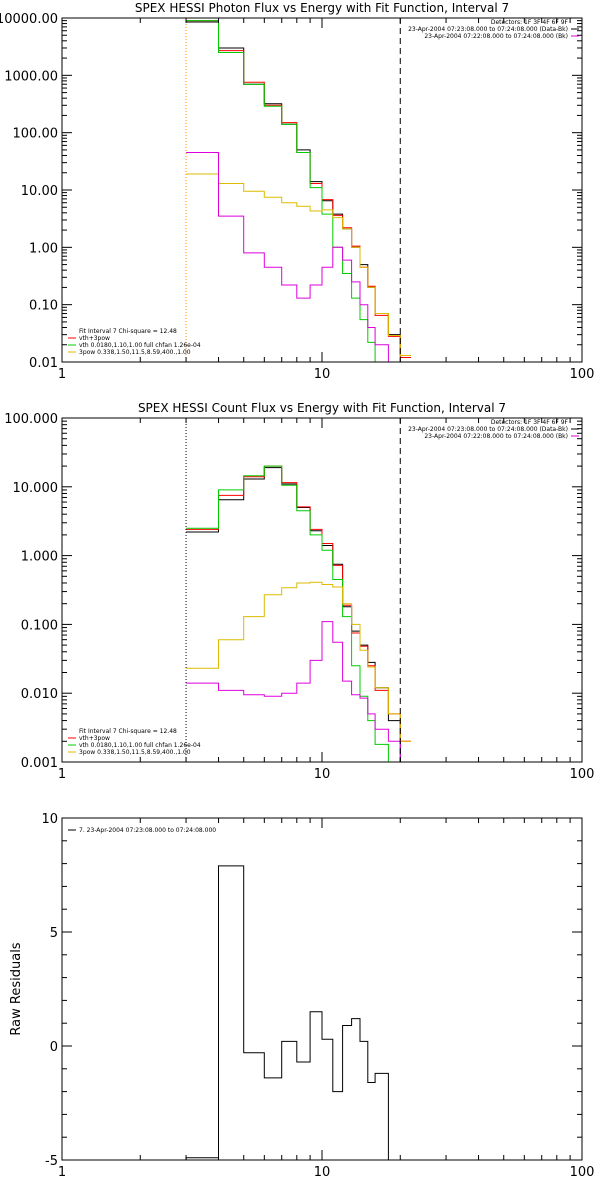  I want to click on y-tick-label: 1000.00, so click(31, 76).